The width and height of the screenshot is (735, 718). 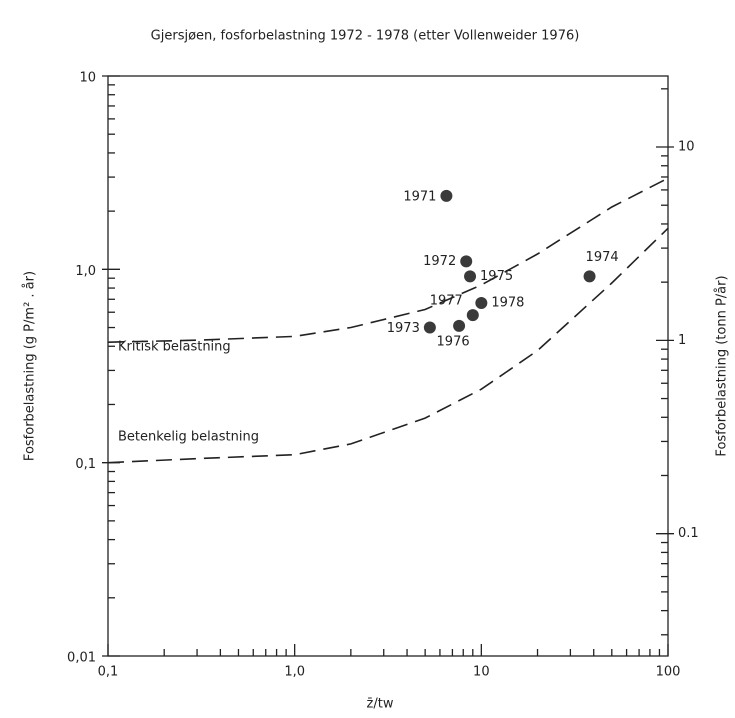 I want to click on point-label: 1971, so click(x=419, y=196).